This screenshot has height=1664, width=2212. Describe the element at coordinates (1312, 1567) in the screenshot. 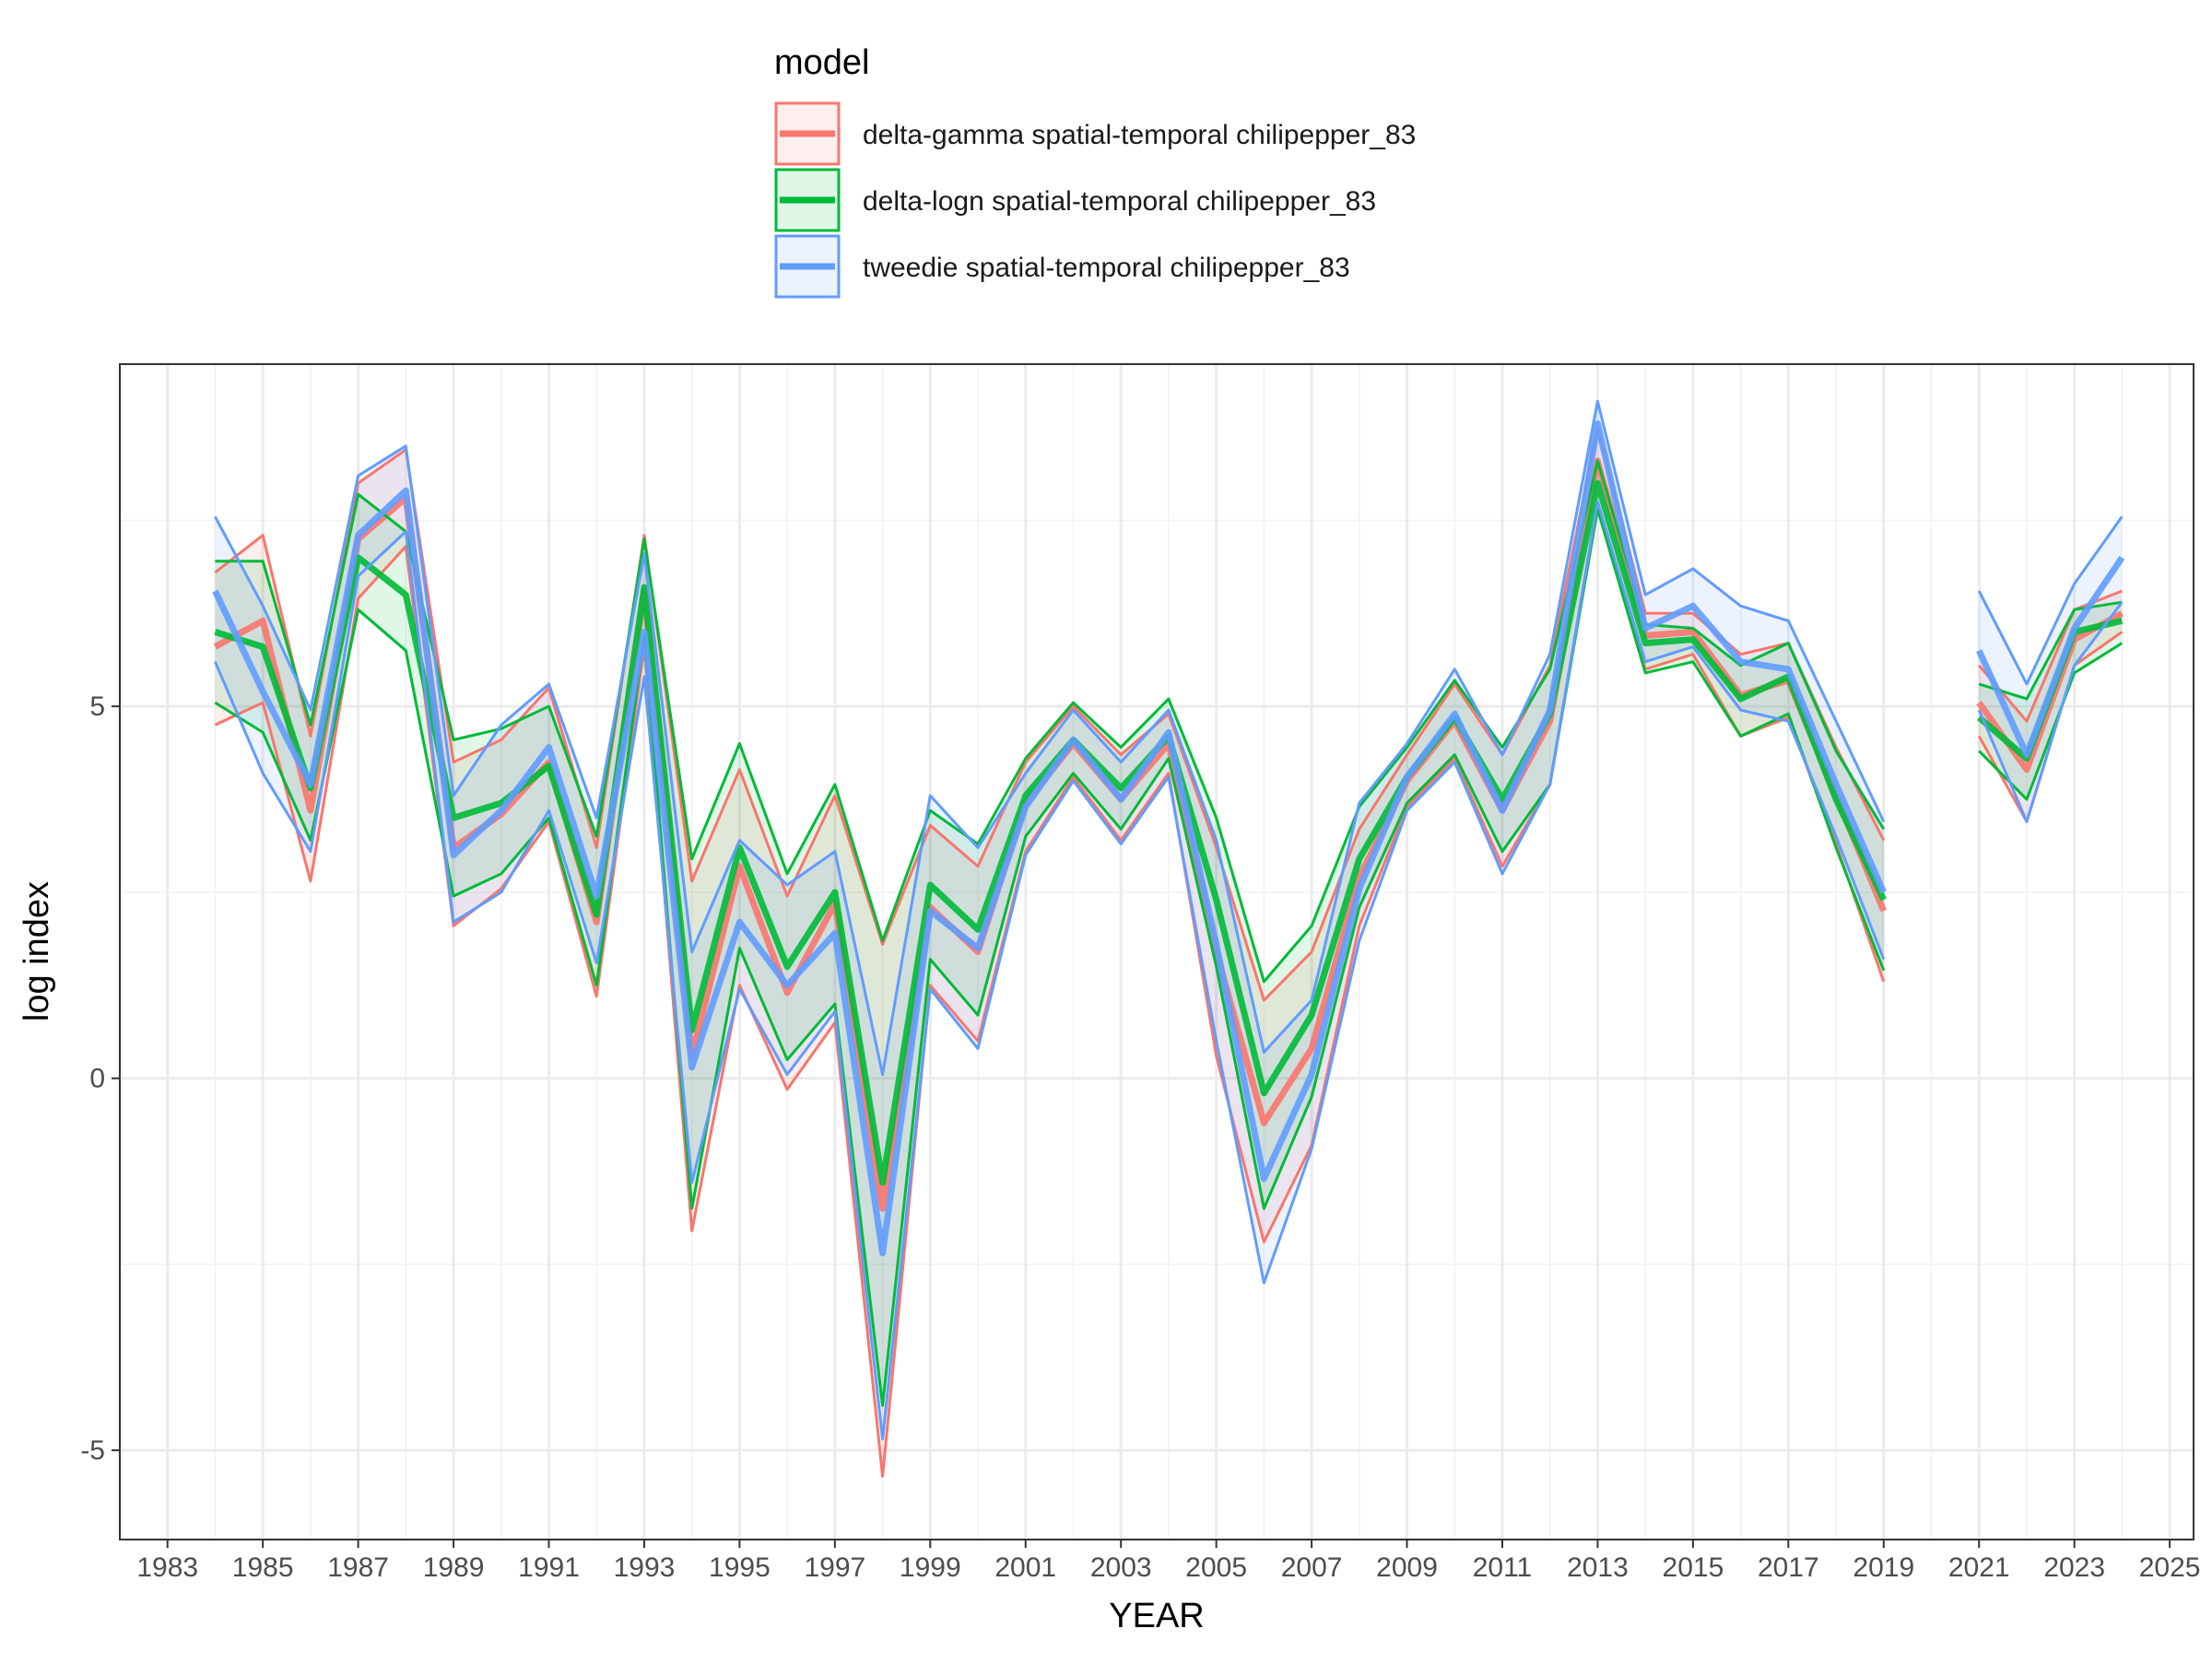

I see `x-tick-label: 2007` at that location.